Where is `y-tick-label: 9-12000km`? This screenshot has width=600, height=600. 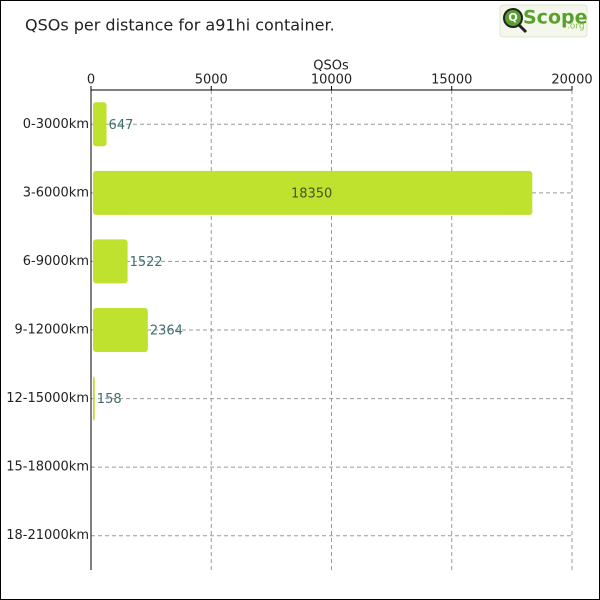
y-tick-label: 9-12000km is located at coordinates (51, 330).